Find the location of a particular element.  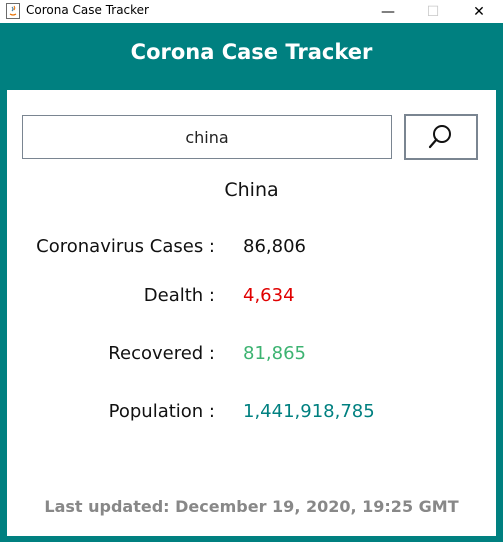

cases-value: 86,806 is located at coordinates (274, 246).